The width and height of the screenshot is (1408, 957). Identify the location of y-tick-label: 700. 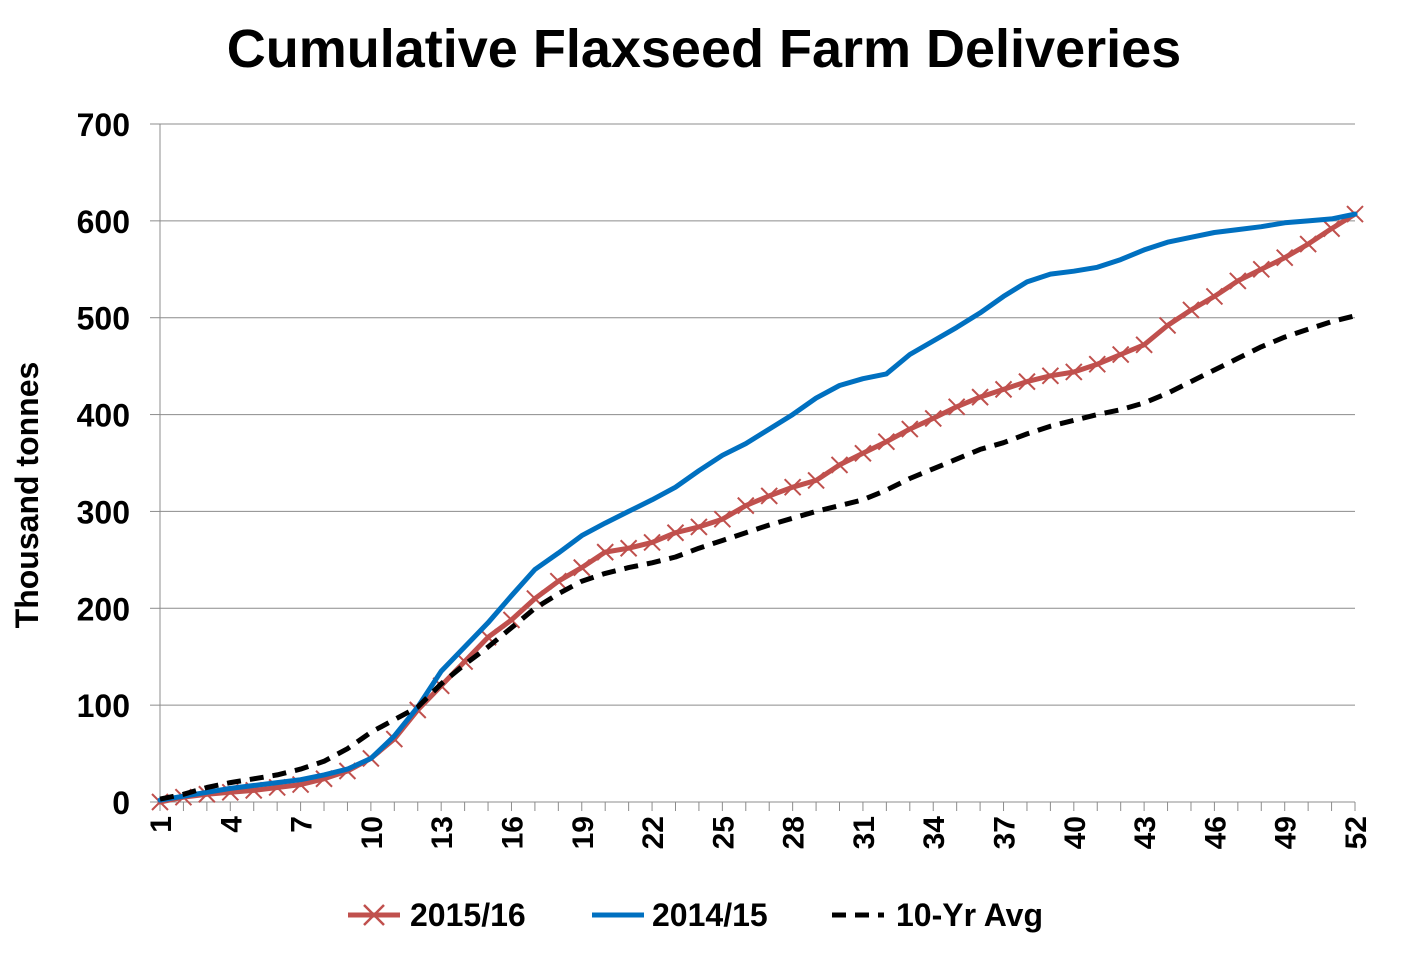
(103, 125).